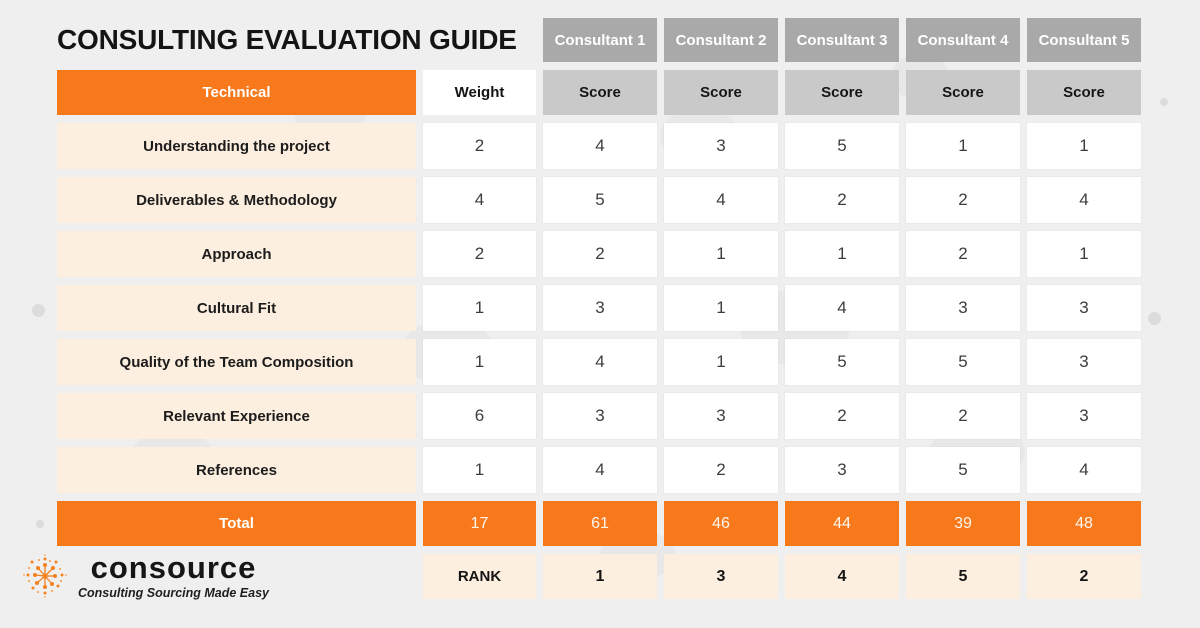  What do you see at coordinates (479, 416) in the screenshot?
I see `weight-value: 6` at bounding box center [479, 416].